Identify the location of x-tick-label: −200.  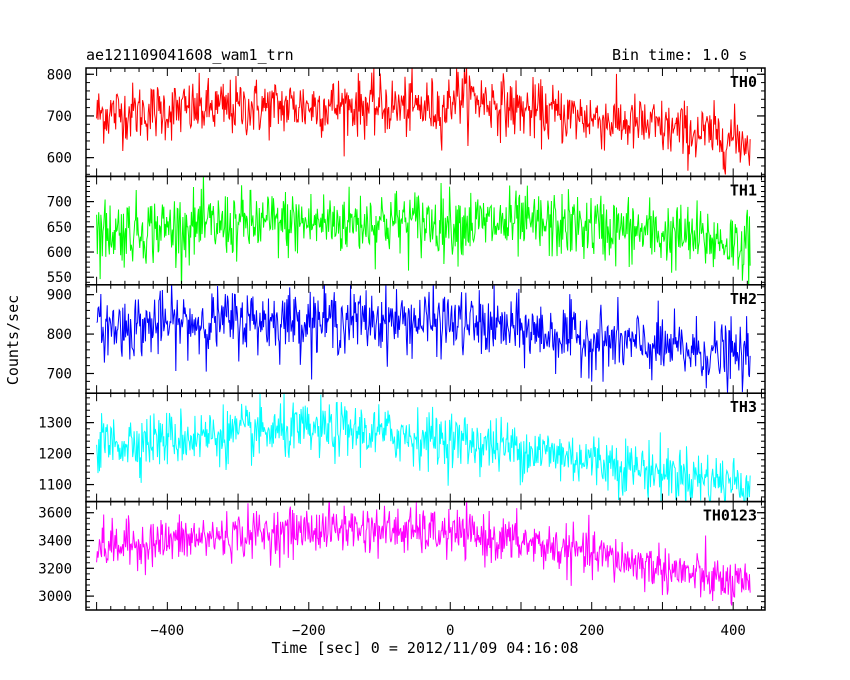
(309, 631).